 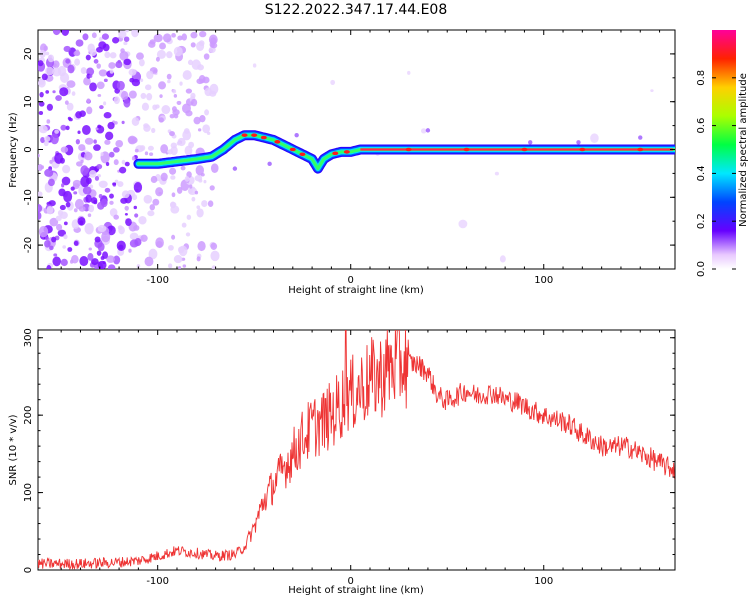 What do you see at coordinates (716, 173) in the screenshot?
I see `colorbar-ticks: 0.0 0.2 0.4 0.6 0.8` at bounding box center [716, 173].